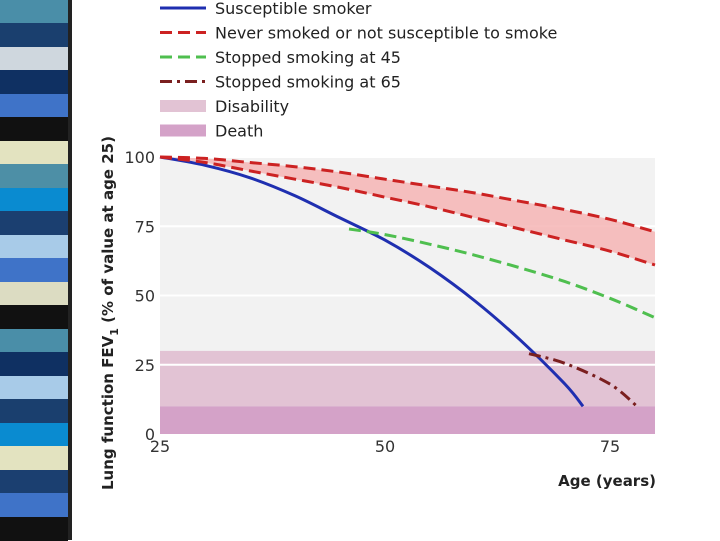  What do you see at coordinates (145, 226) in the screenshot?
I see `y-tick-label: 75` at bounding box center [145, 226].